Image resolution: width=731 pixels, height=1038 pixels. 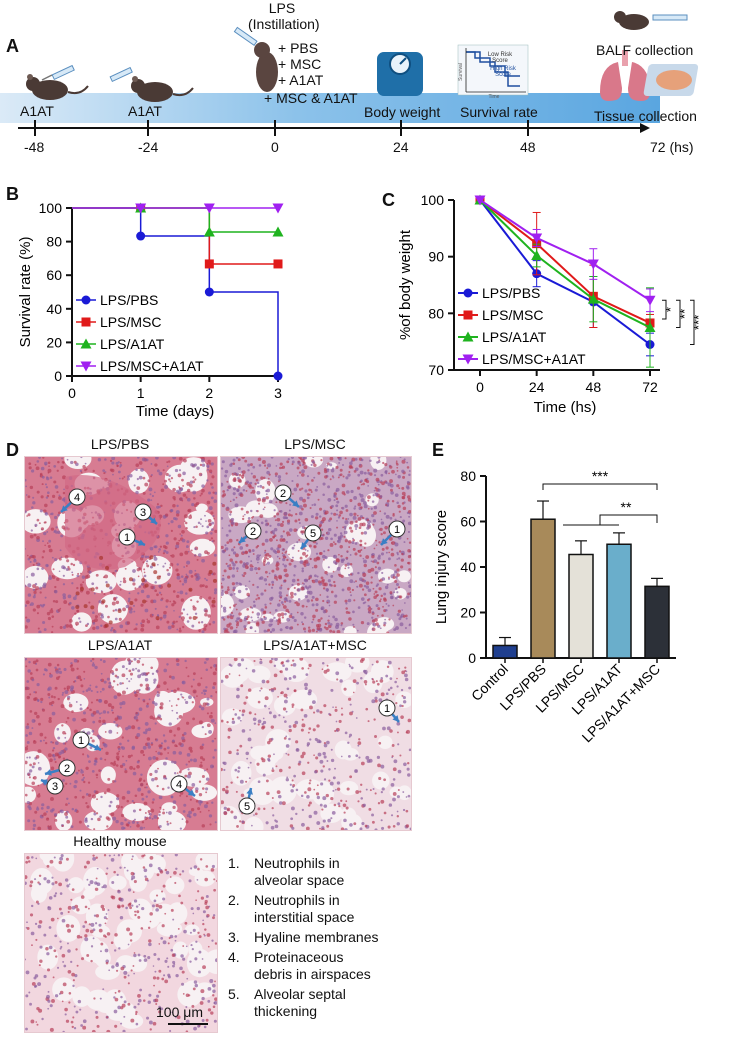 I want to click on marker-label: 1, so click(x=127, y=538).